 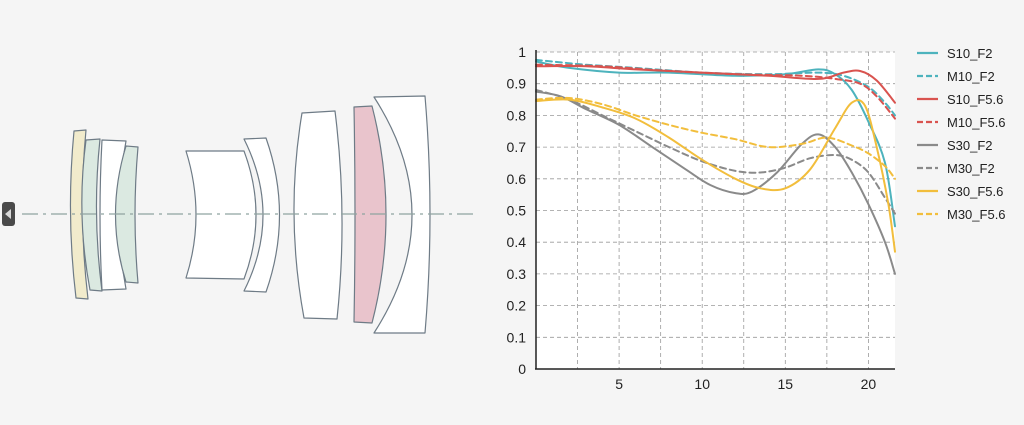 I want to click on y-tick-label: 0.5, so click(x=517, y=211).